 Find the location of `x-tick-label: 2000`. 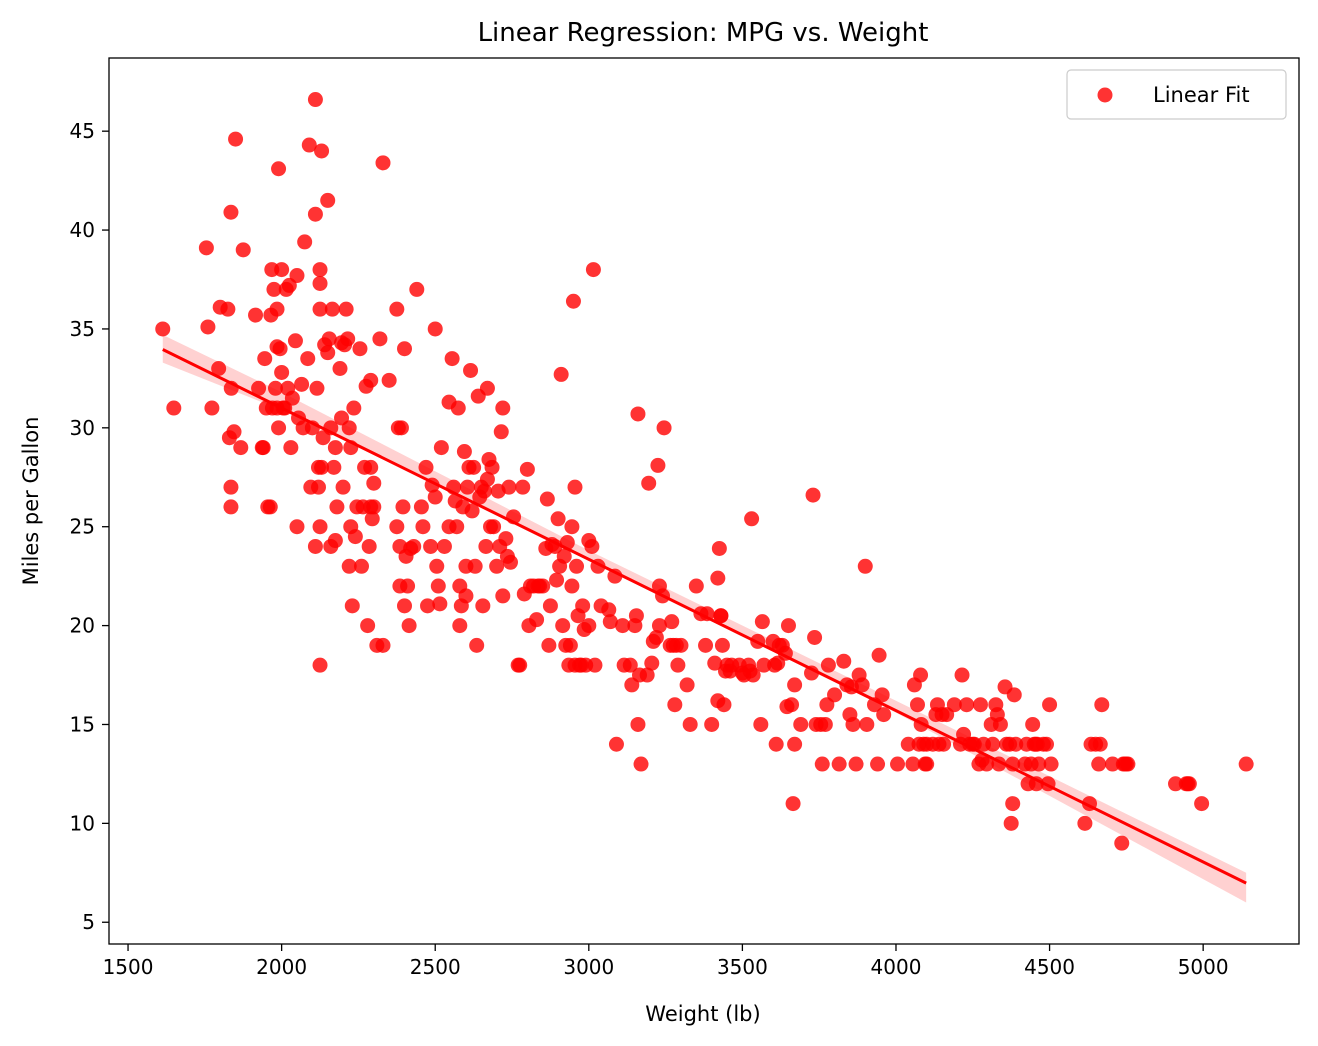

x-tick-label: 2000 is located at coordinates (281, 967).